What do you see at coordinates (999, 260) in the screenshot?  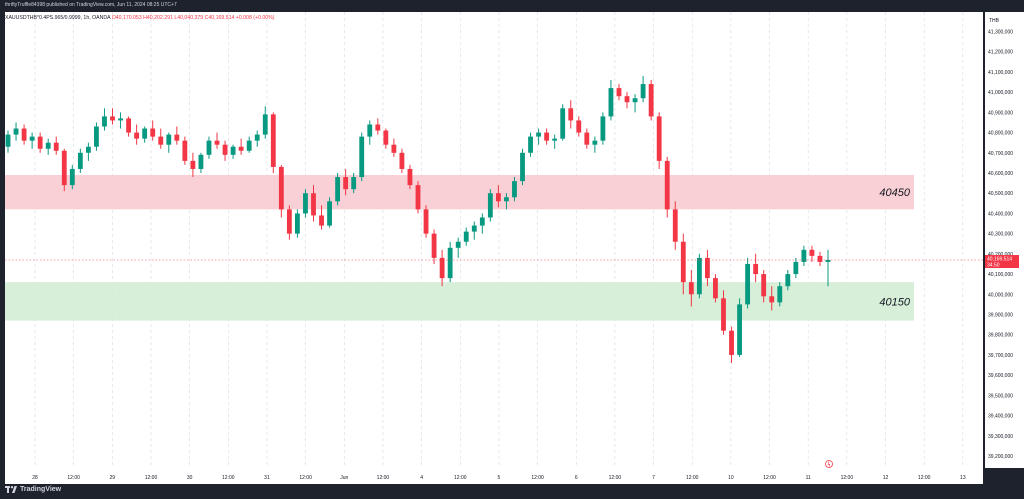 I see `price-value: 40,169.514` at bounding box center [999, 260].